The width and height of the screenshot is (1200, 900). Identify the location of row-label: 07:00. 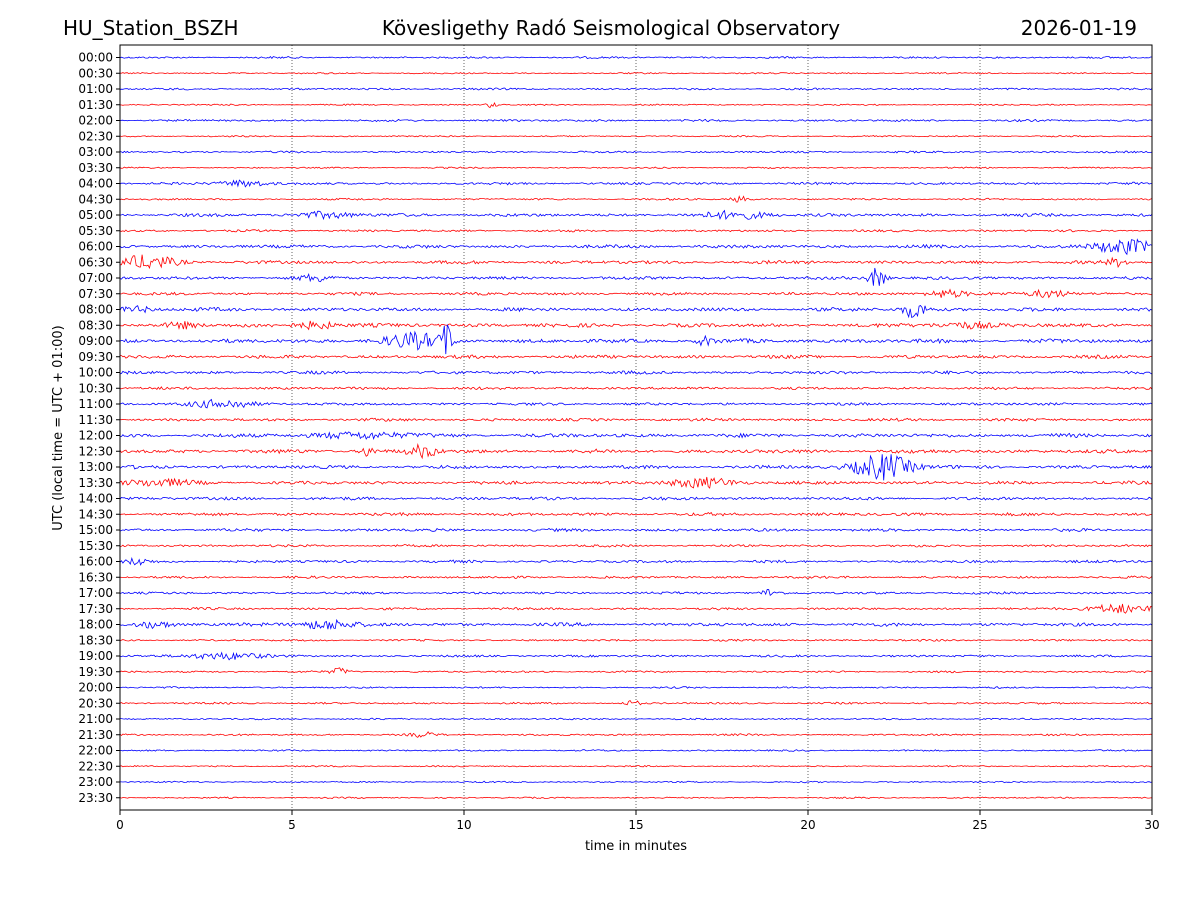
(95, 278).